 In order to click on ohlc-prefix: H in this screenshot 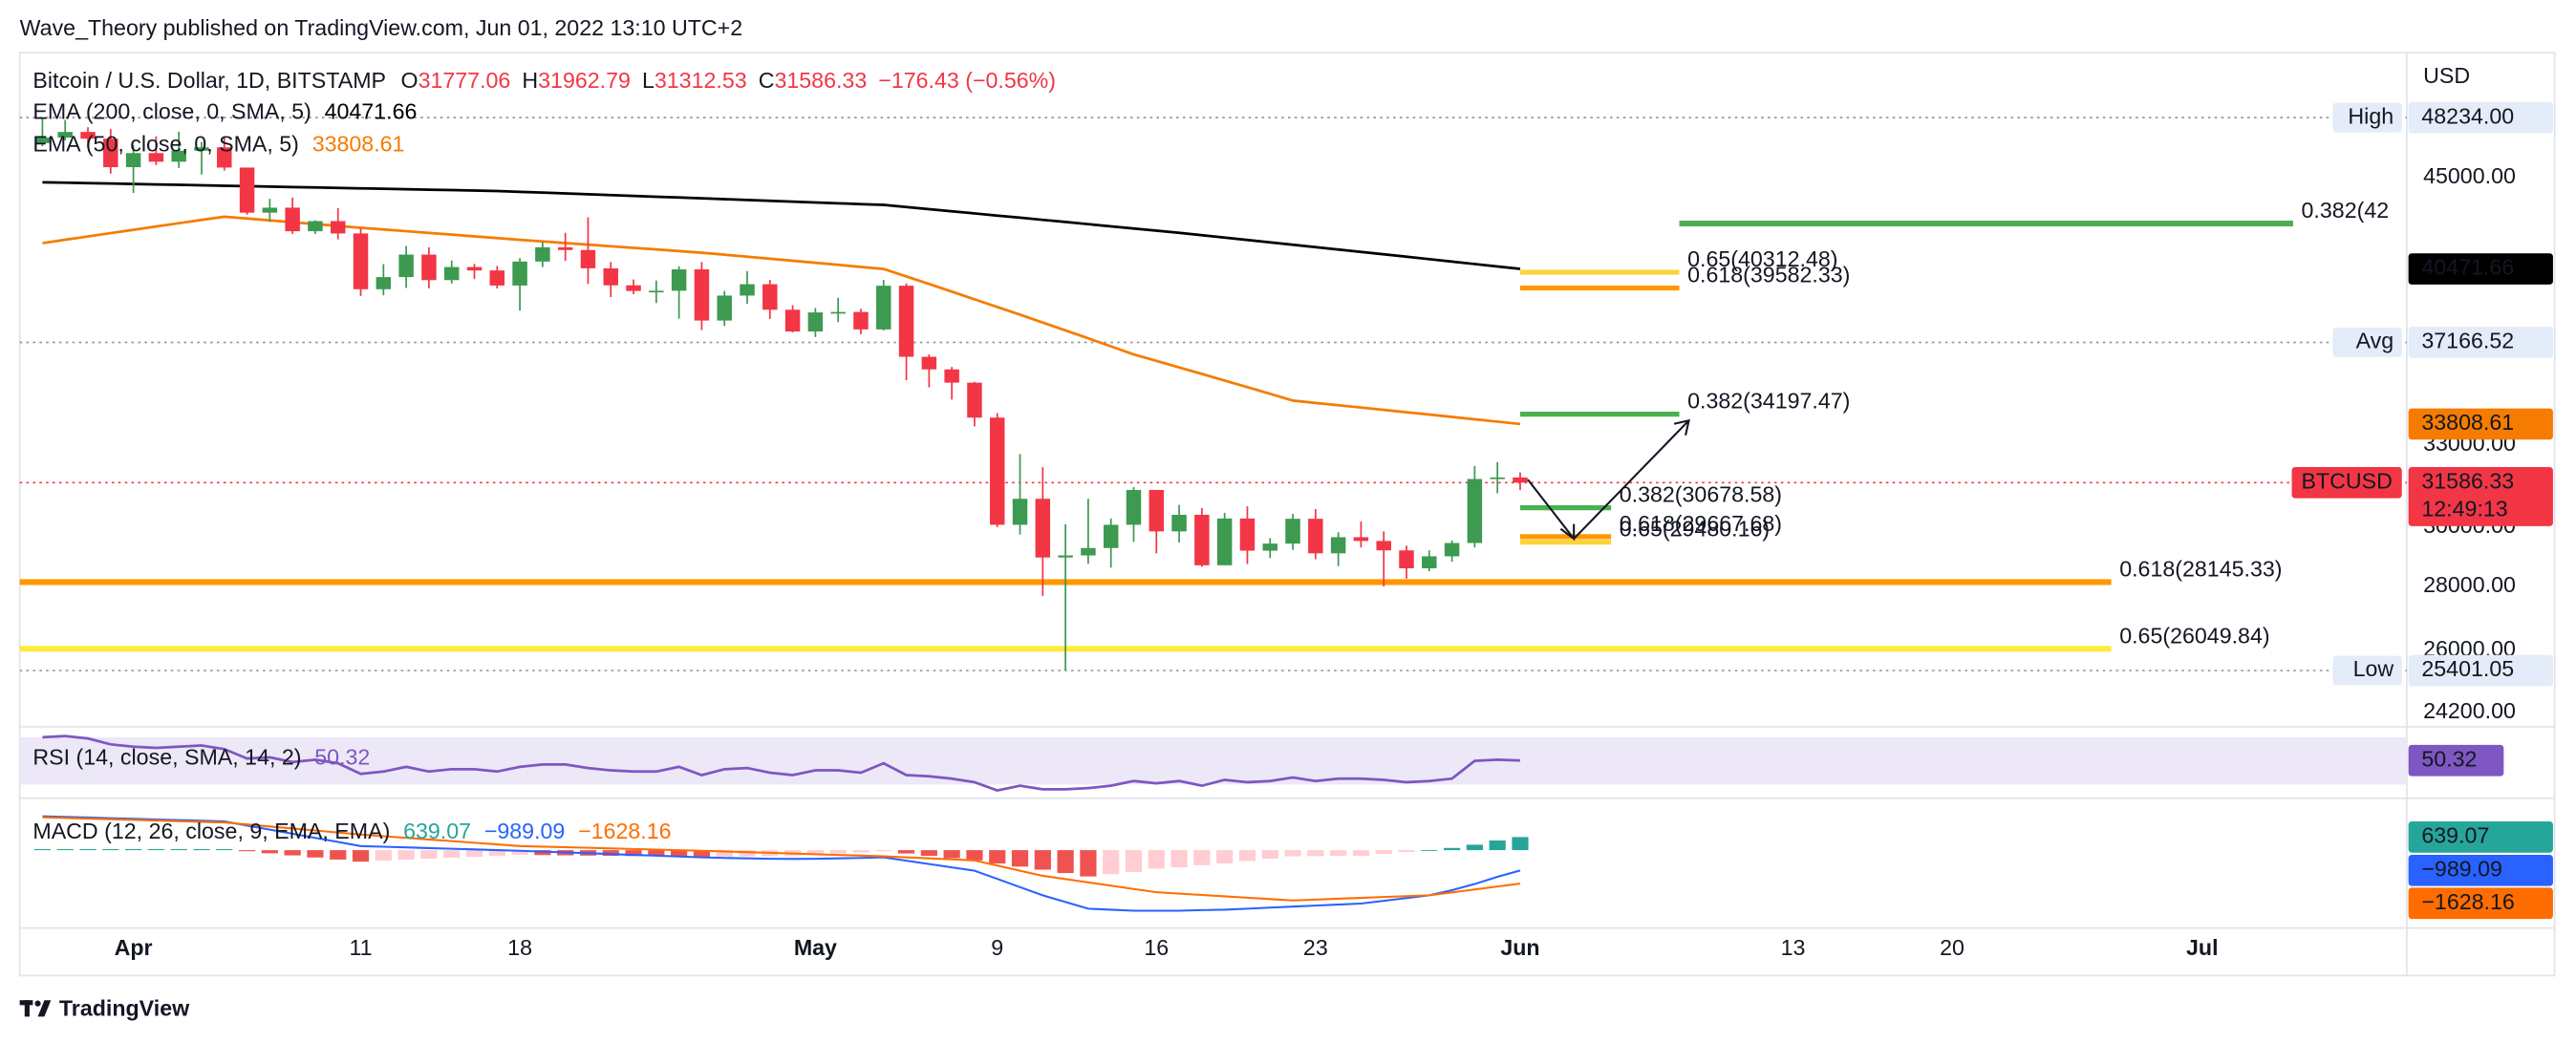, I will do `click(530, 80)`.